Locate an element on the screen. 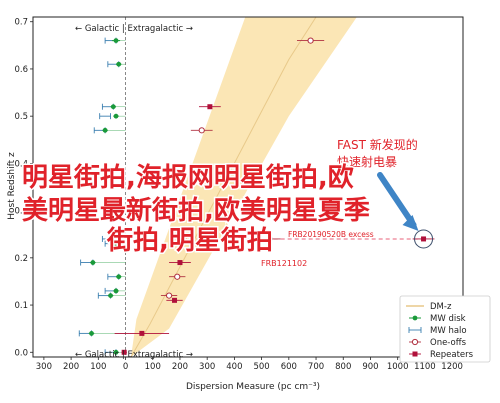 The height and width of the screenshot is (403, 500). y-tick-label: 0.6 is located at coordinates (21, 70).